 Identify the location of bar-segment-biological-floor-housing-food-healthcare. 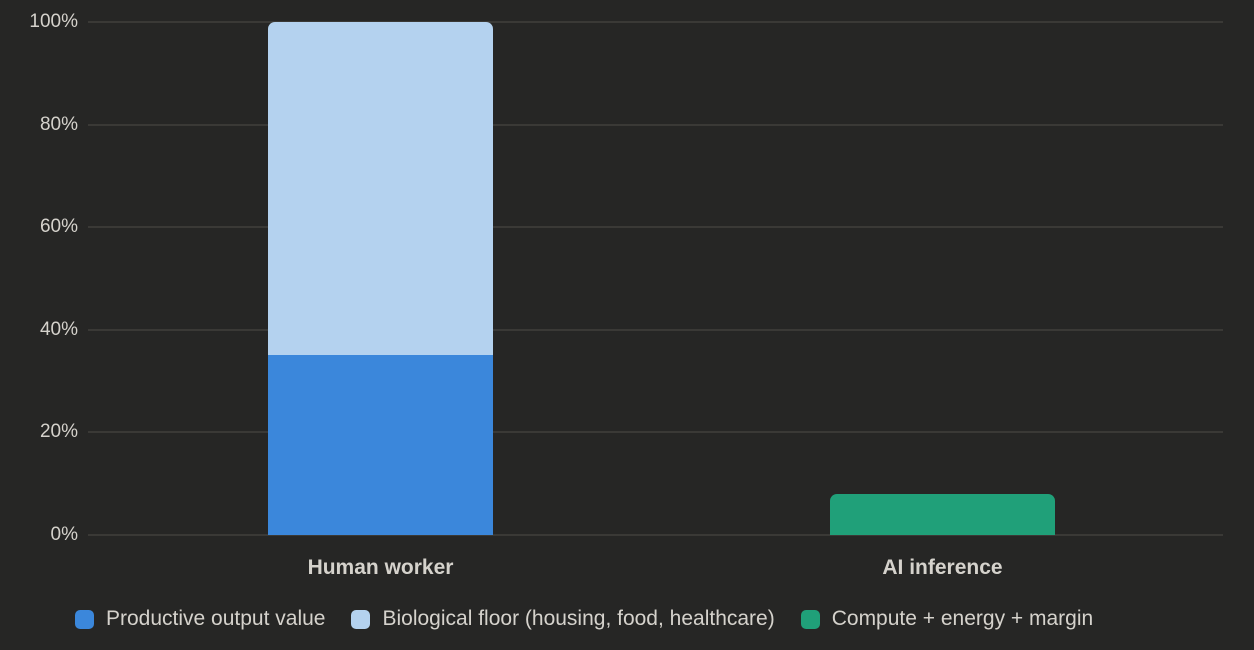
(380, 189).